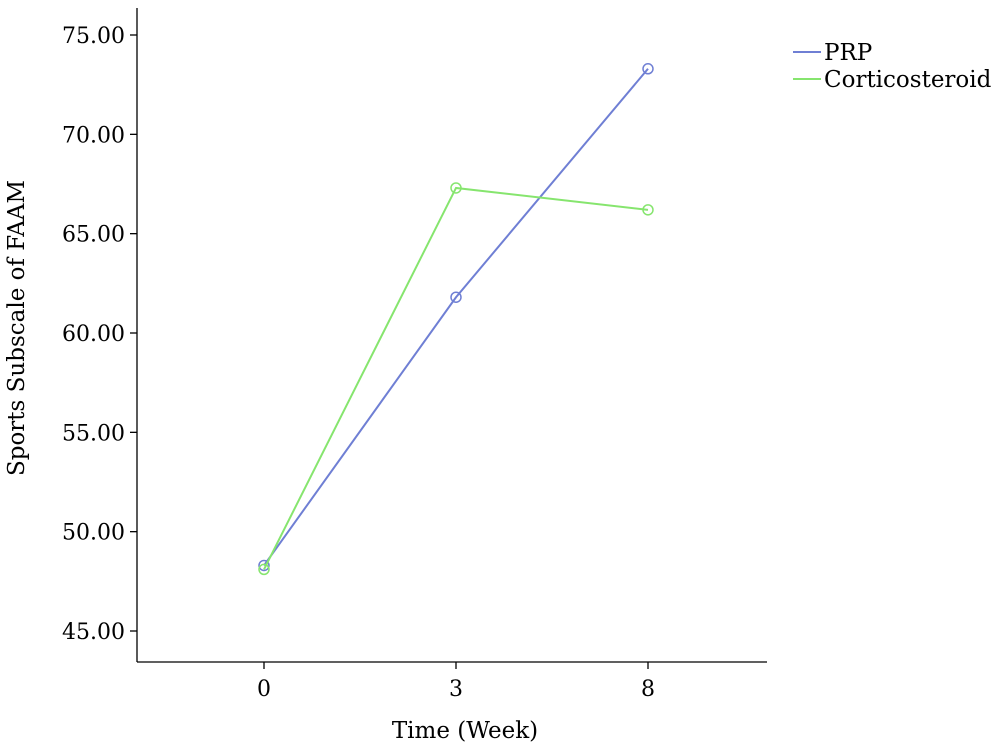  Describe the element at coordinates (93, 533) in the screenshot. I see `y-tick-label: 50.00` at that location.